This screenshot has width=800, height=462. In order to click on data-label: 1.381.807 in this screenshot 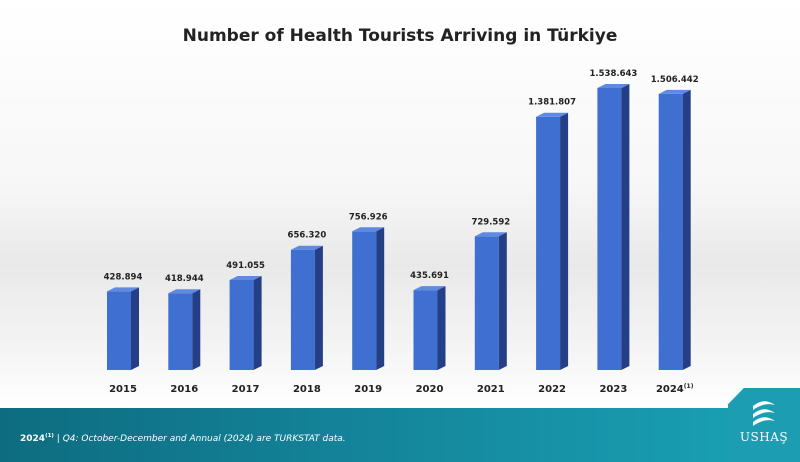, I will do `click(552, 103)`.